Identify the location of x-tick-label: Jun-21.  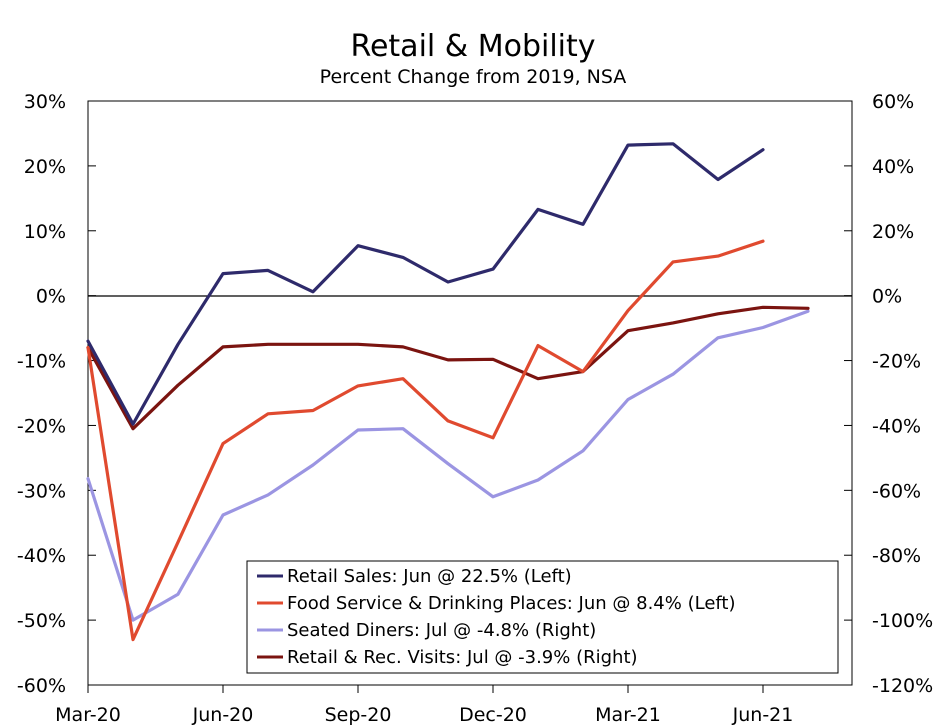
(763, 715).